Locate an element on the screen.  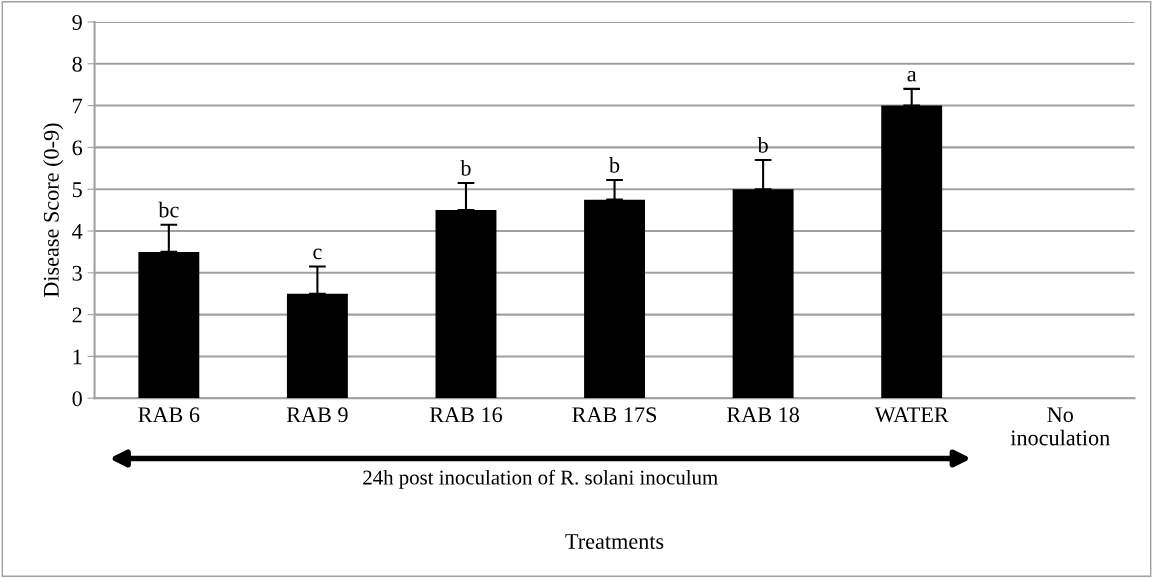
annotation: a is located at coordinates (912, 76).